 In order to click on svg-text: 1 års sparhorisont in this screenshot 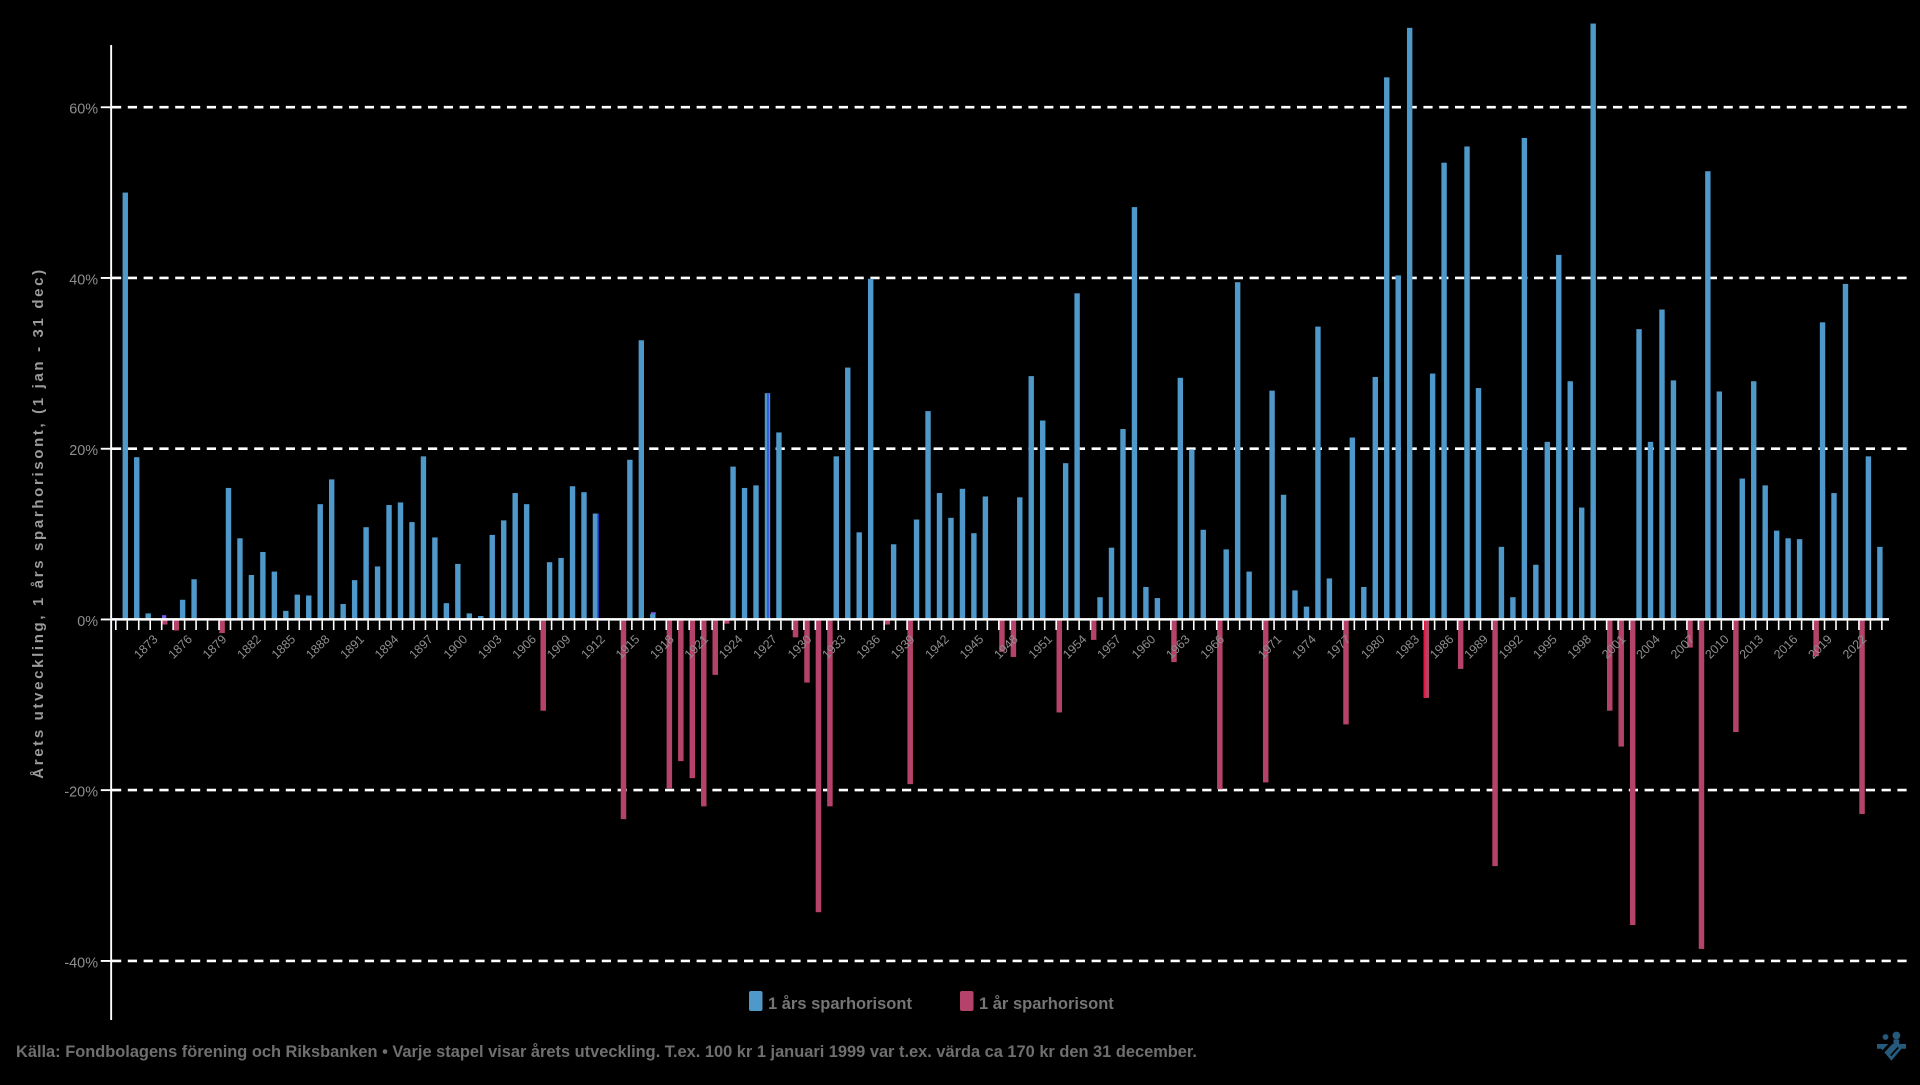, I will do `click(840, 1004)`.